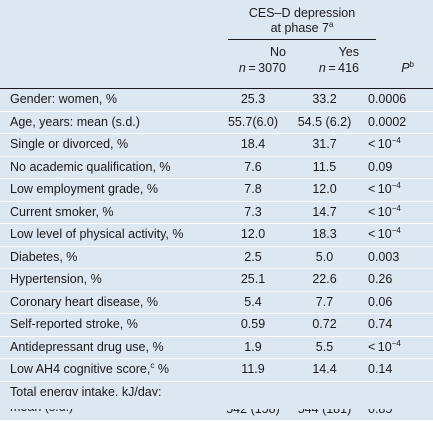 Image resolution: width=433 pixels, height=421 pixels. What do you see at coordinates (253, 144) in the screenshot?
I see `value-no: 18.4` at bounding box center [253, 144].